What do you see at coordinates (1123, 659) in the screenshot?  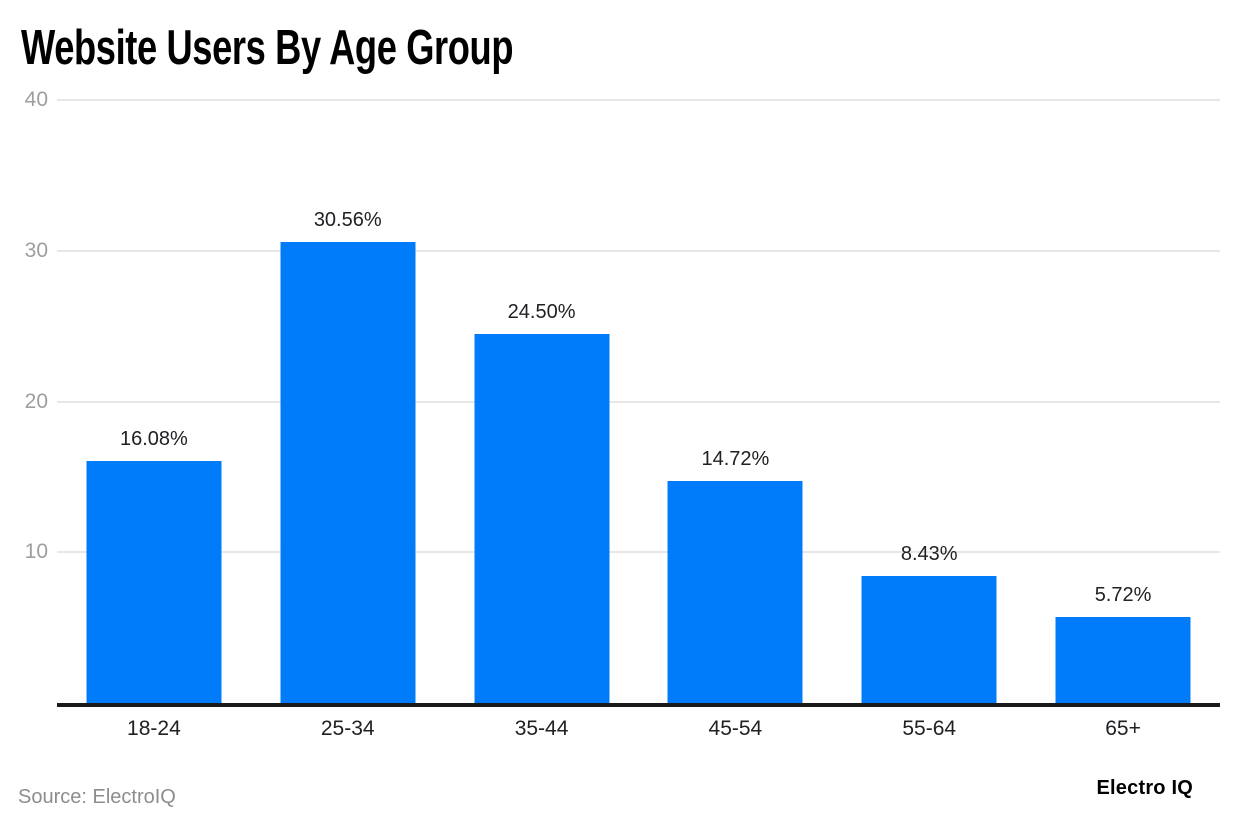 I see `bar-65+` at bounding box center [1123, 659].